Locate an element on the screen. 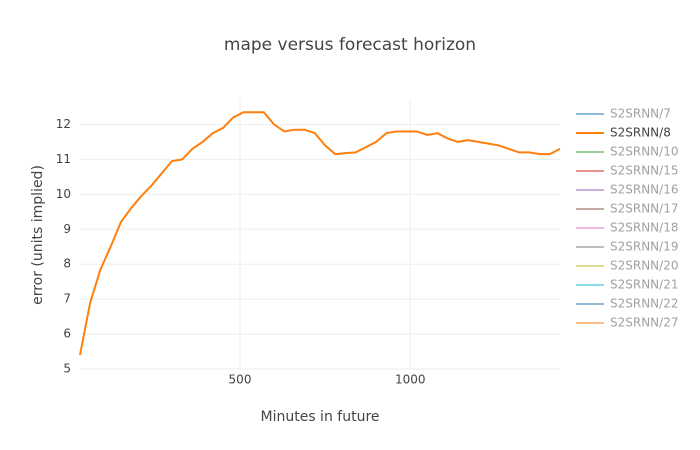 The height and width of the screenshot is (450, 700). legend-label: S2SRNN/19 is located at coordinates (644, 247).